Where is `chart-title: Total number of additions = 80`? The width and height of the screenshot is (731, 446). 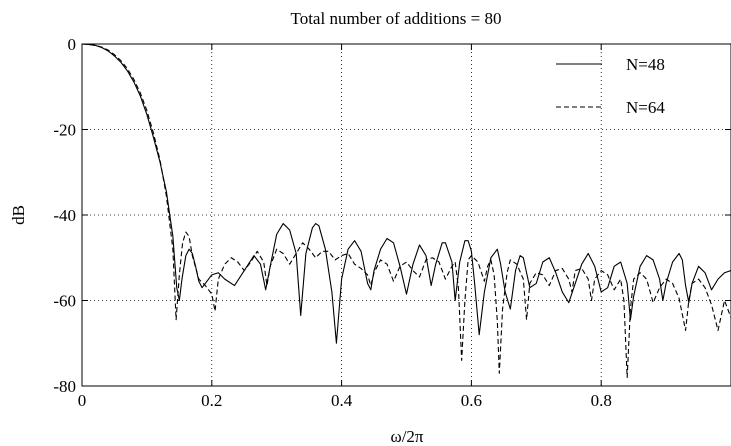 chart-title: Total number of additions = 80 is located at coordinates (396, 18).